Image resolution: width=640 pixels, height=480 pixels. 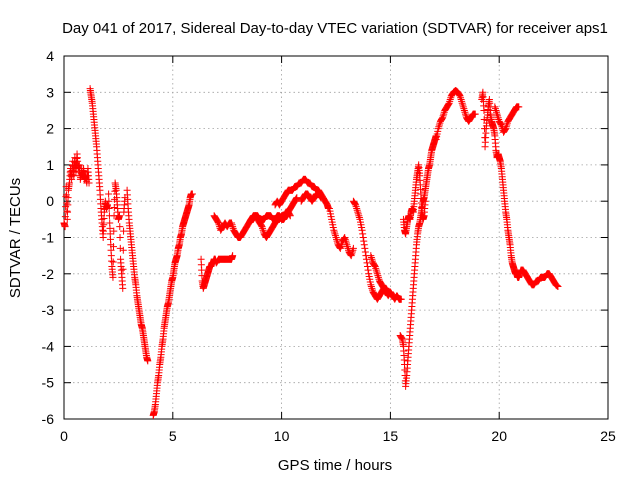 What do you see at coordinates (48, 419) in the screenshot?
I see `y-tick-label: -6` at bounding box center [48, 419].